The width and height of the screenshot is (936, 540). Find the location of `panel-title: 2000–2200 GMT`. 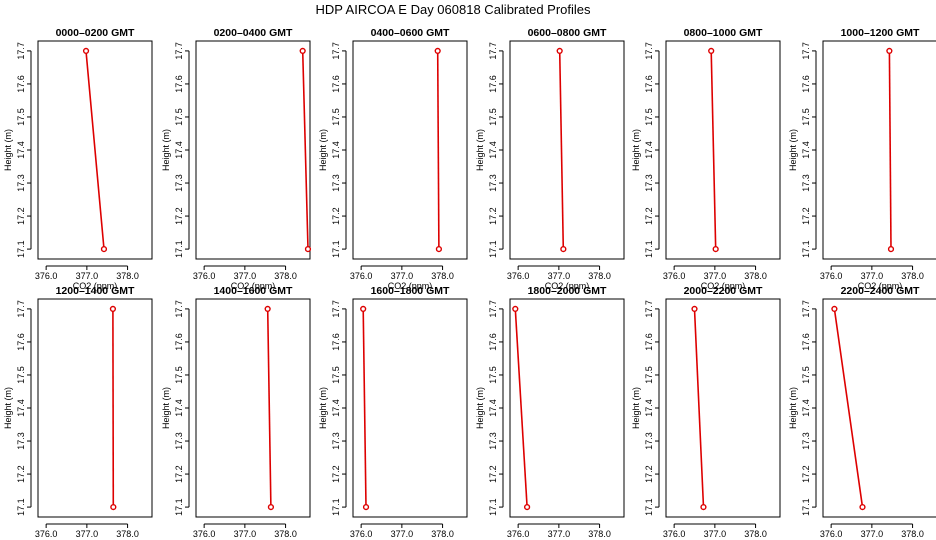

panel-title: 2000–2200 GMT is located at coordinates (723, 291).